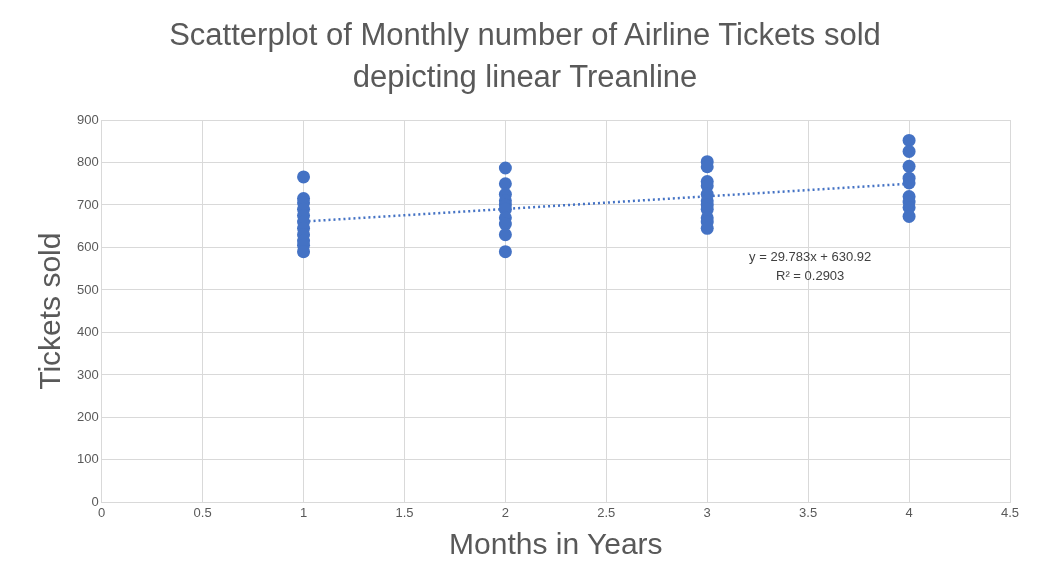  I want to click on y-tick-label: 100, so click(87, 459).